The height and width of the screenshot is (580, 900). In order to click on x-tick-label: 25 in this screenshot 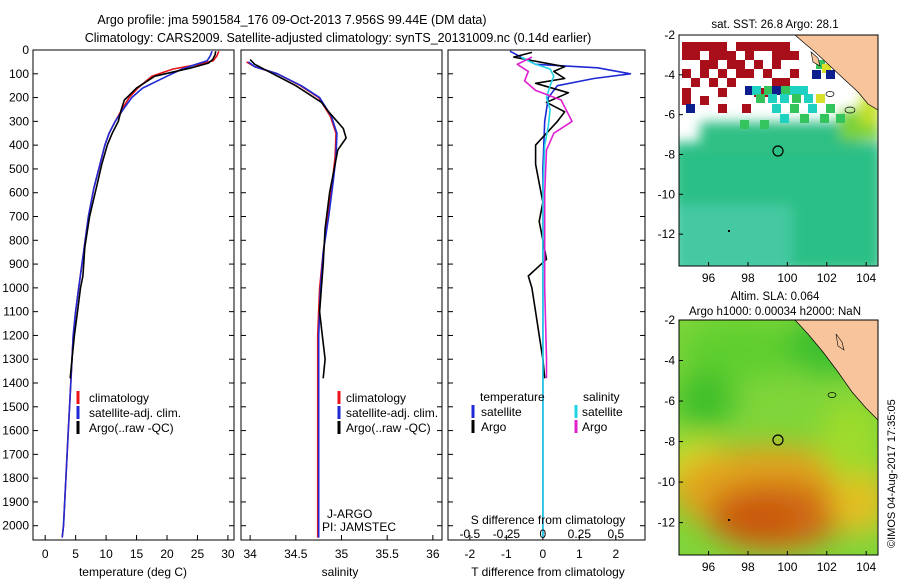, I will do `click(198, 554)`.